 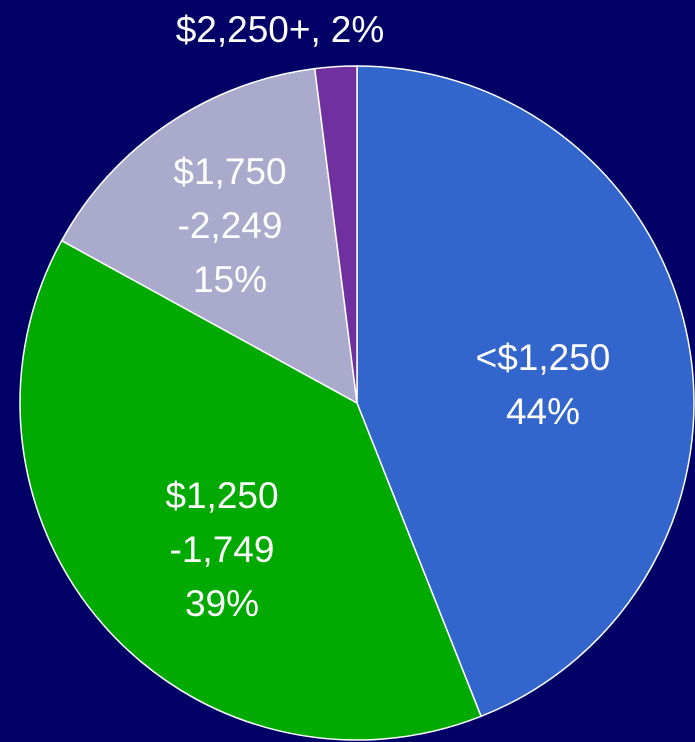 I want to click on value-label: 2%, so click(x=357, y=29).